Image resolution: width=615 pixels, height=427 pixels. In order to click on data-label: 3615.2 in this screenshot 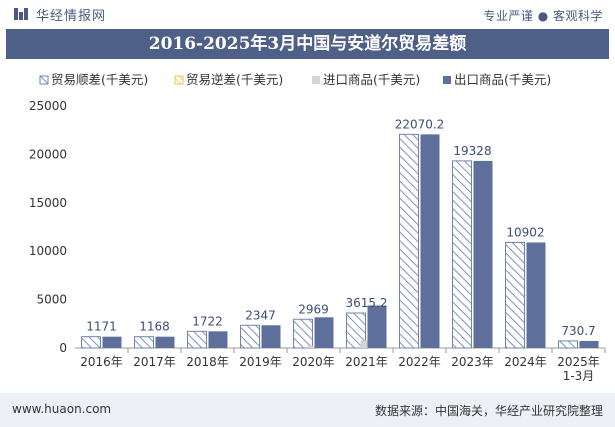, I will do `click(367, 303)`.